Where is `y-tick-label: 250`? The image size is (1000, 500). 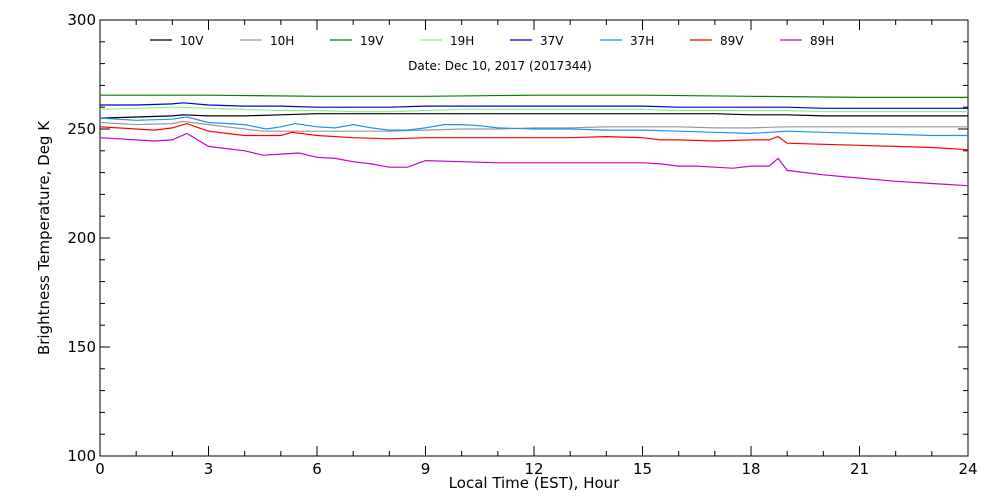 y-tick-label: 250 is located at coordinates (81, 129).